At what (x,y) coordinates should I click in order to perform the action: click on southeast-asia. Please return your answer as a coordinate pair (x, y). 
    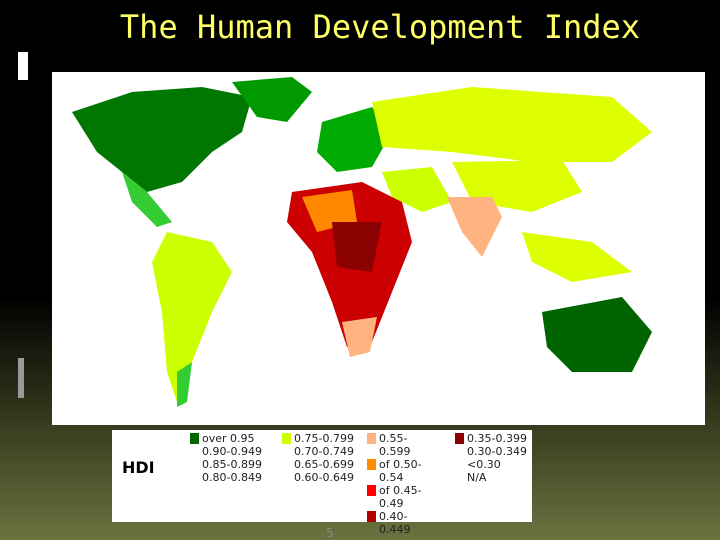
    Looking at the image, I should click on (577, 257).